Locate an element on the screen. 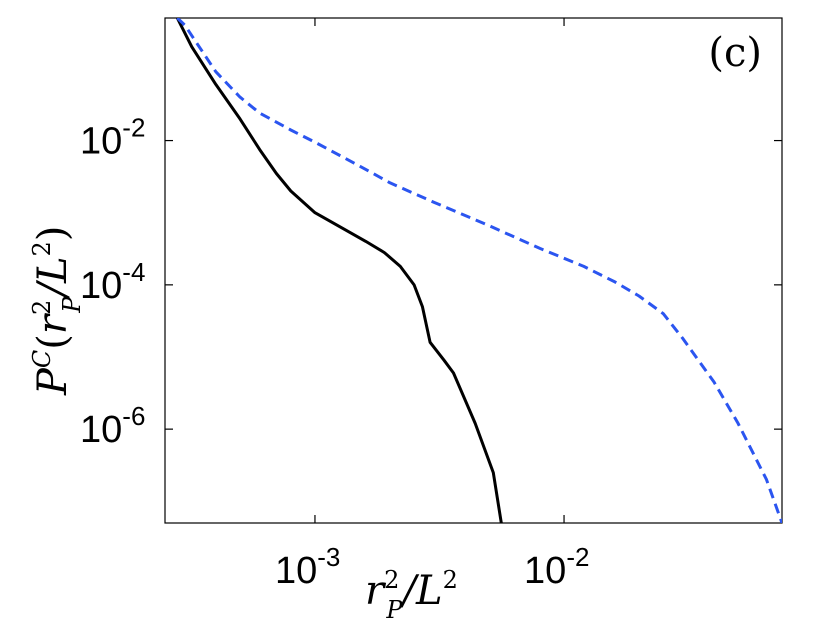 The width and height of the screenshot is (830, 624). x-axis-label-sup: 2 is located at coordinates (391, 580).